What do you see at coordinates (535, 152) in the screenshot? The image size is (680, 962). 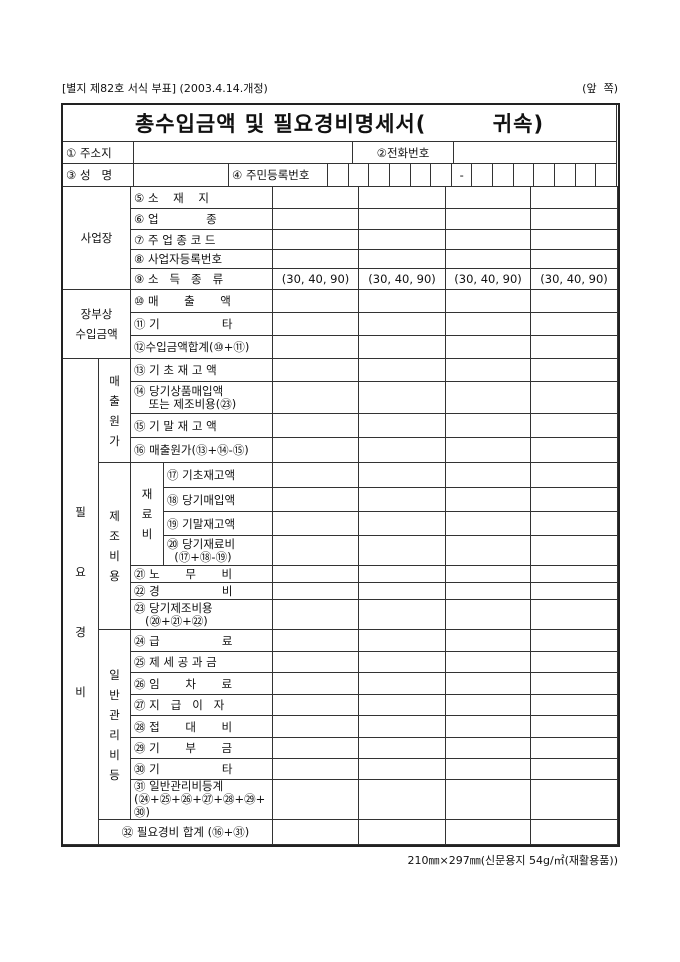 I see `phone-field` at bounding box center [535, 152].